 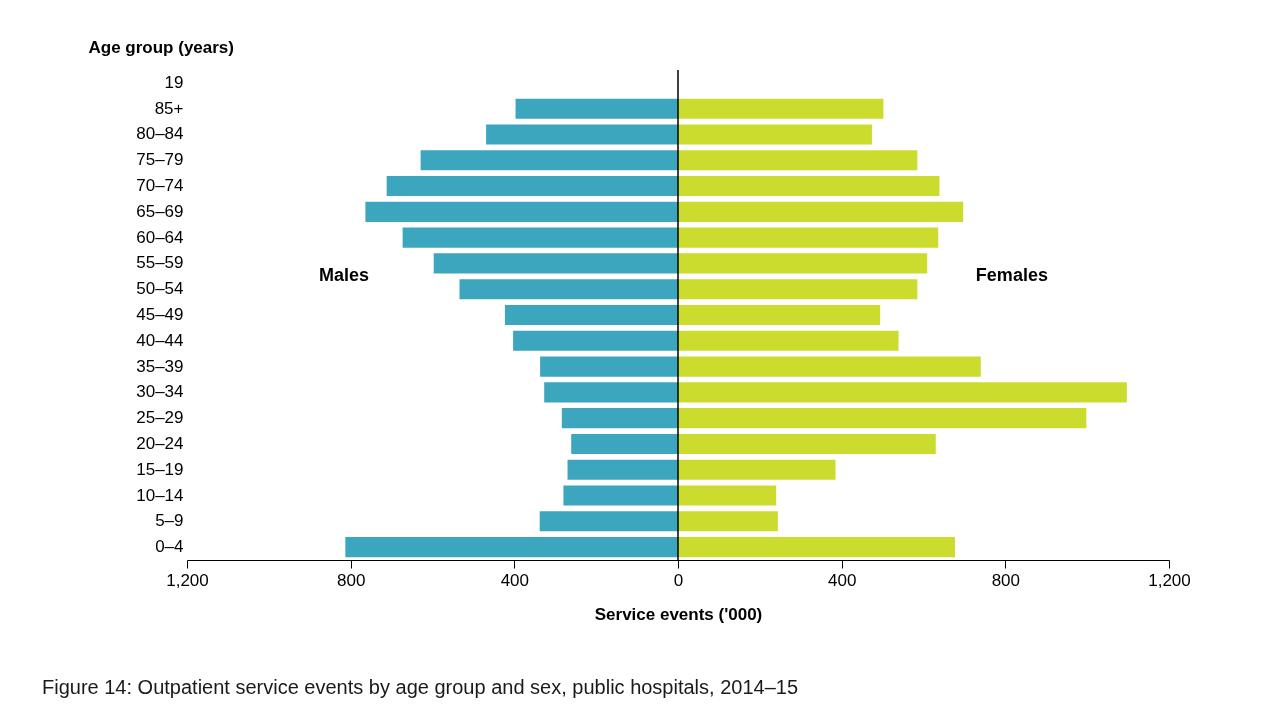 What do you see at coordinates (160, 392) in the screenshot?
I see `y-tick-label: 30–34` at bounding box center [160, 392].